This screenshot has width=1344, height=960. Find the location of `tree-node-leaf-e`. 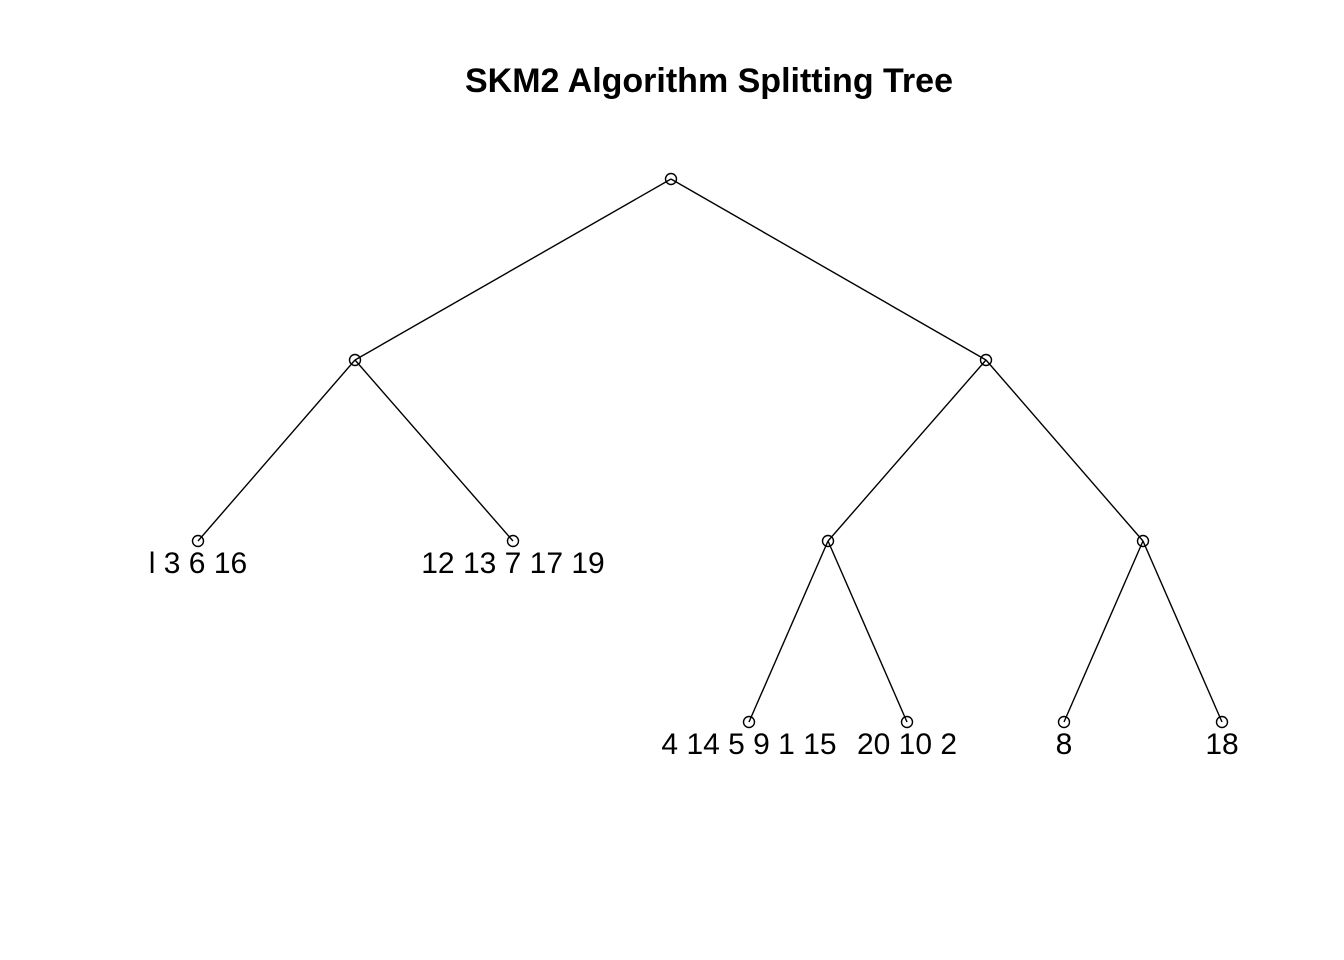

tree-node-leaf-e is located at coordinates (1064, 722).